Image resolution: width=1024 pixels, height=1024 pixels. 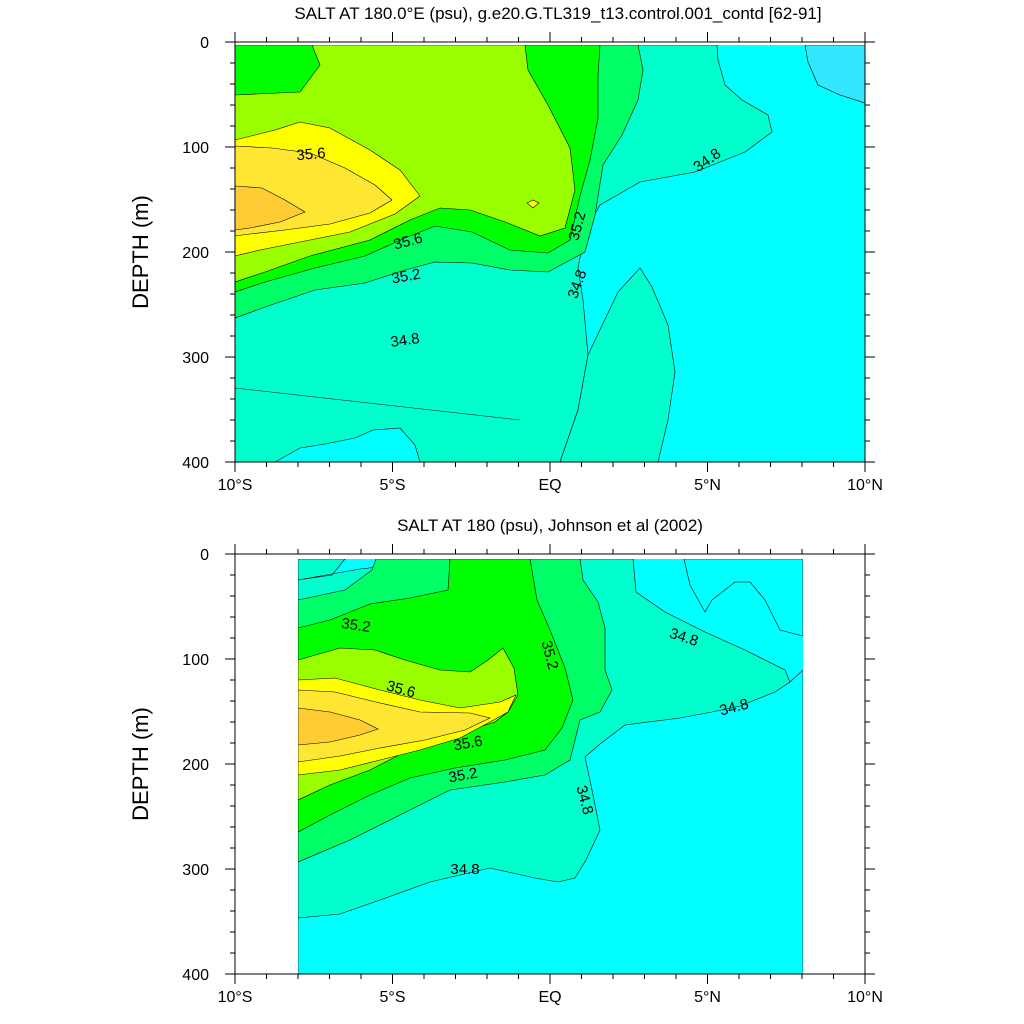 I want to click on band-34-6-edge, so click(x=378, y=404).